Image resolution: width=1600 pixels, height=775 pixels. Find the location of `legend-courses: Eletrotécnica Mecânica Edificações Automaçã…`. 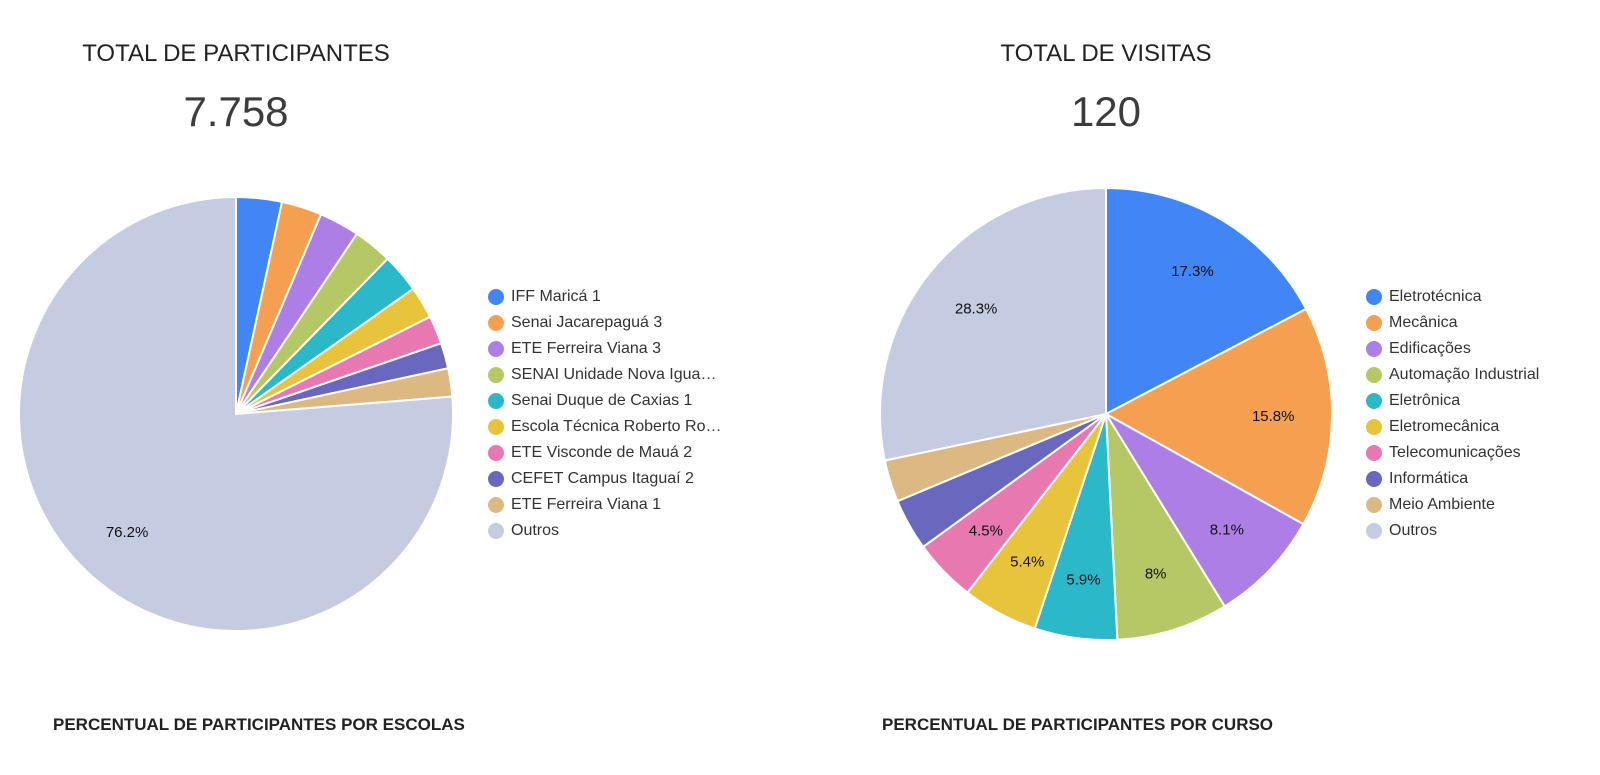

legend-courses: Eletrotécnica Mecânica Edificações Automaçã… is located at coordinates (1452, 414).